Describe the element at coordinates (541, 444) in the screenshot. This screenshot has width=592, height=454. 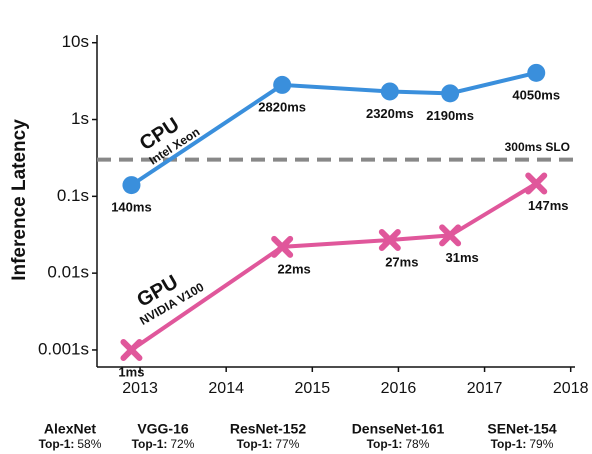
I see `accuracy-value: 79%` at that location.